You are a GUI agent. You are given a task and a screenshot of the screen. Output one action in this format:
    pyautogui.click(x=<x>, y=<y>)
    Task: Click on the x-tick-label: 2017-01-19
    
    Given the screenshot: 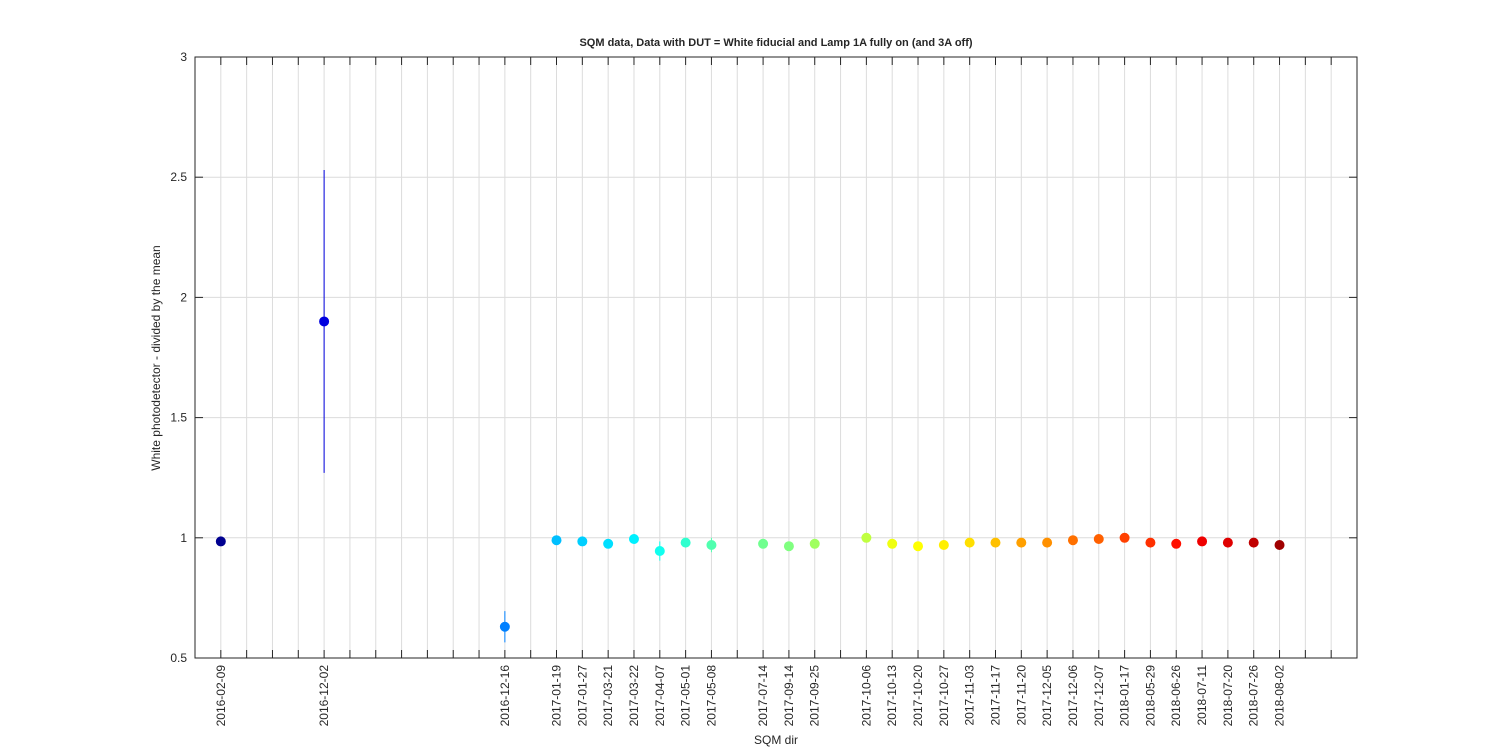 What is the action you would take?
    pyautogui.click(x=557, y=696)
    